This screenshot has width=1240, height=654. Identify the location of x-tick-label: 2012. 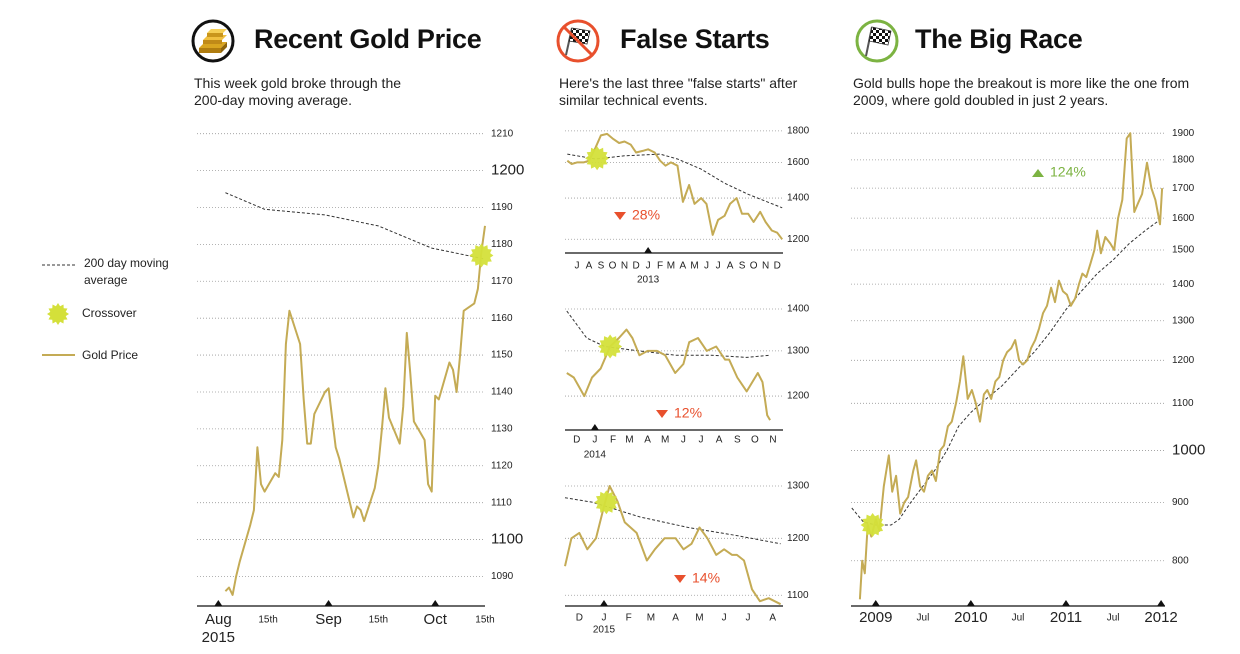
(1160, 617).